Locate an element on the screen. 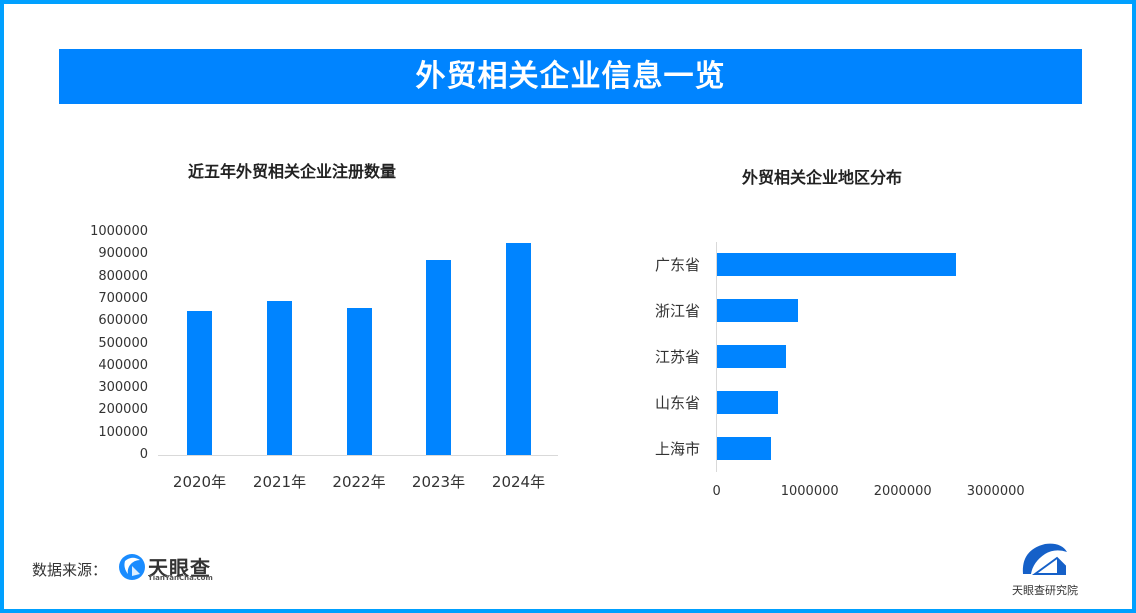 The height and width of the screenshot is (613, 1136). left-chart-y-tick: 100000 is located at coordinates (123, 432).